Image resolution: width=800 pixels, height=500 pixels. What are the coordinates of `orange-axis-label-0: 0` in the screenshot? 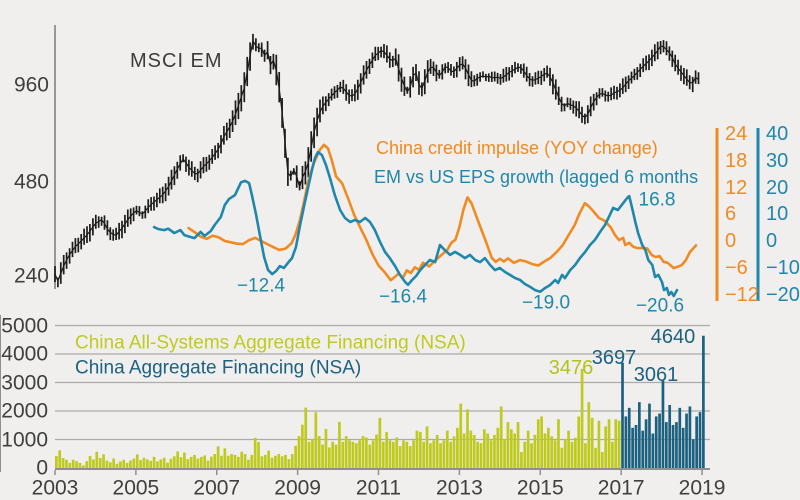 It's located at (731, 241).